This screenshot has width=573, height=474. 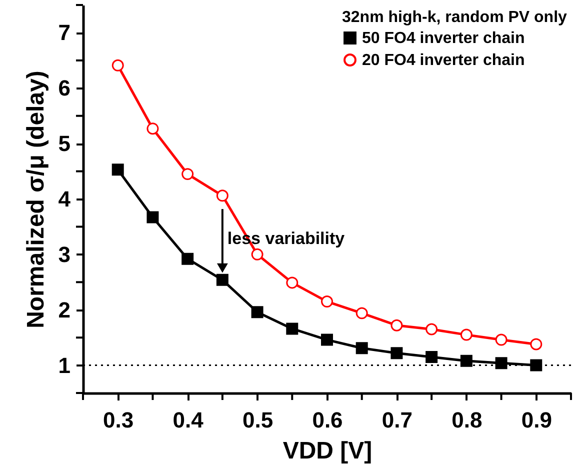 What do you see at coordinates (188, 420) in the screenshot?
I see `x-tick-label: 0.4` at bounding box center [188, 420].